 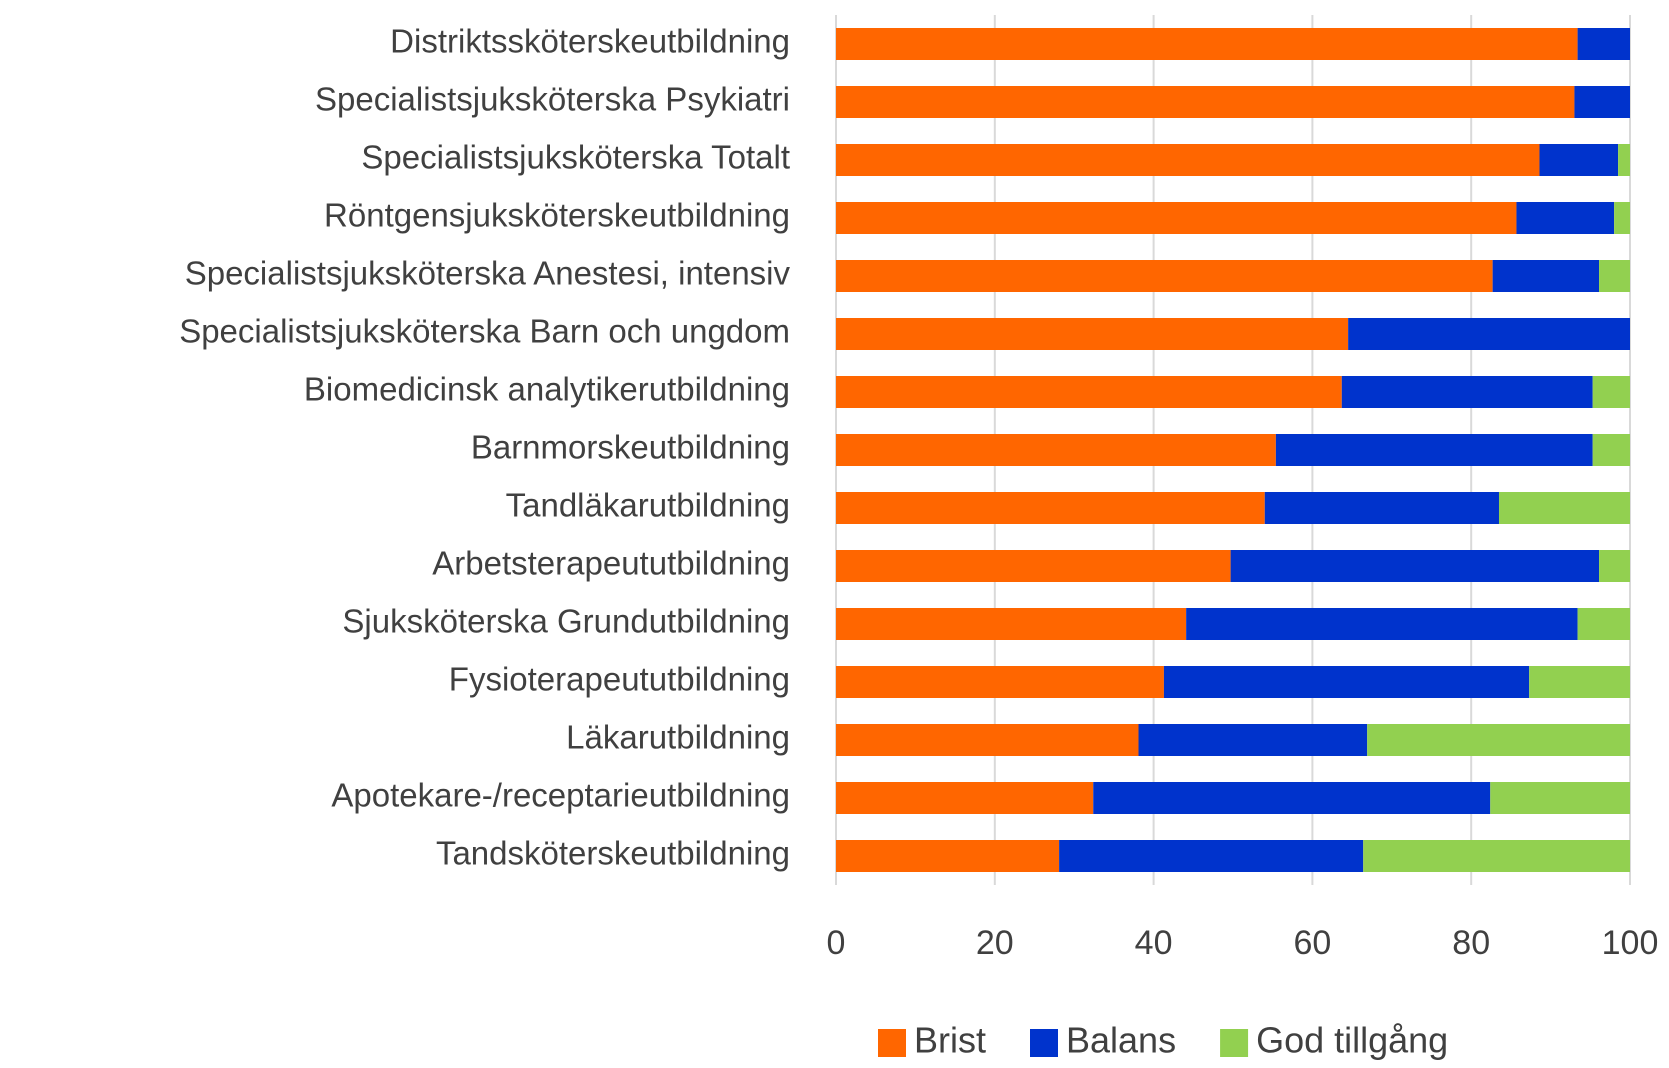 I want to click on y-tick-label: Specialistsjuksköterska Barn och ungdom, so click(x=484, y=331).